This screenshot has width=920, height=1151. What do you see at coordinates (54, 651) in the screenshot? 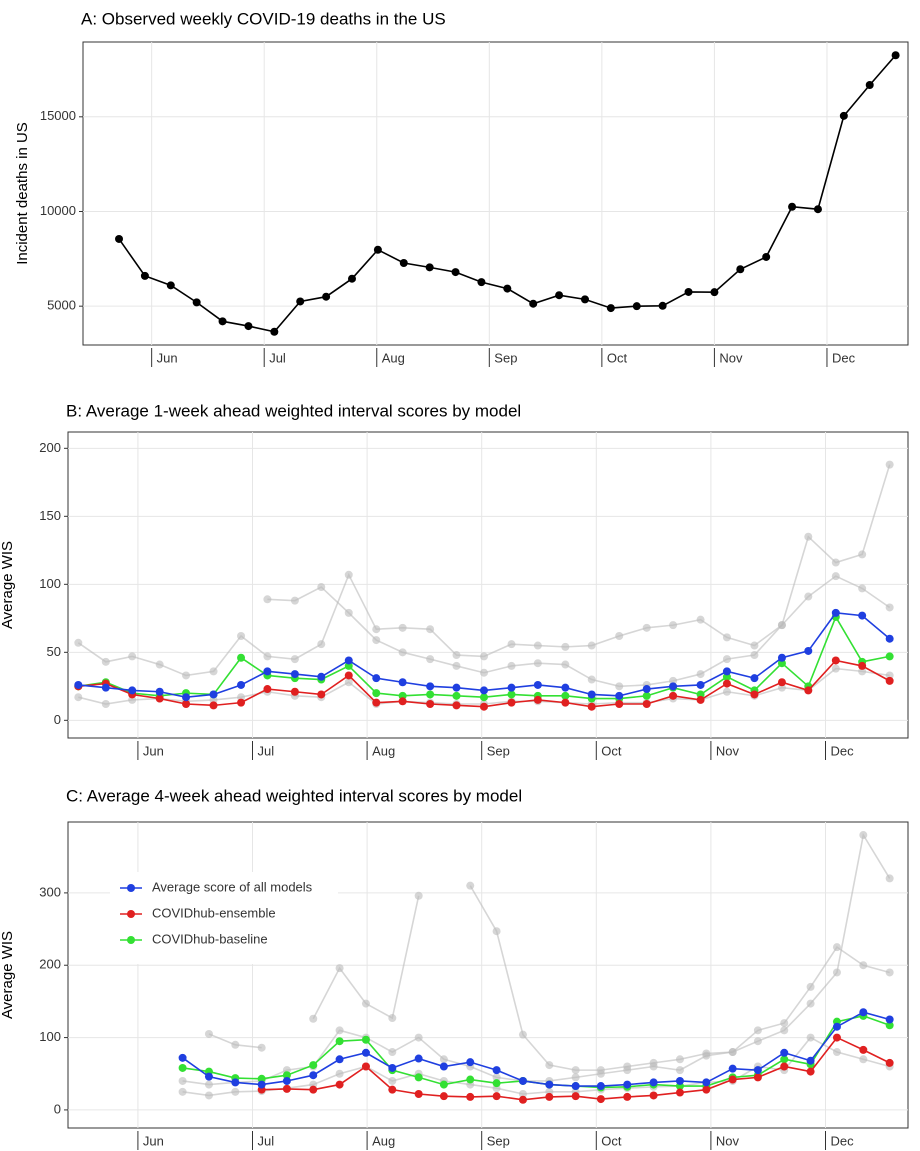
I see `y-tick-label: 50` at bounding box center [54, 651].